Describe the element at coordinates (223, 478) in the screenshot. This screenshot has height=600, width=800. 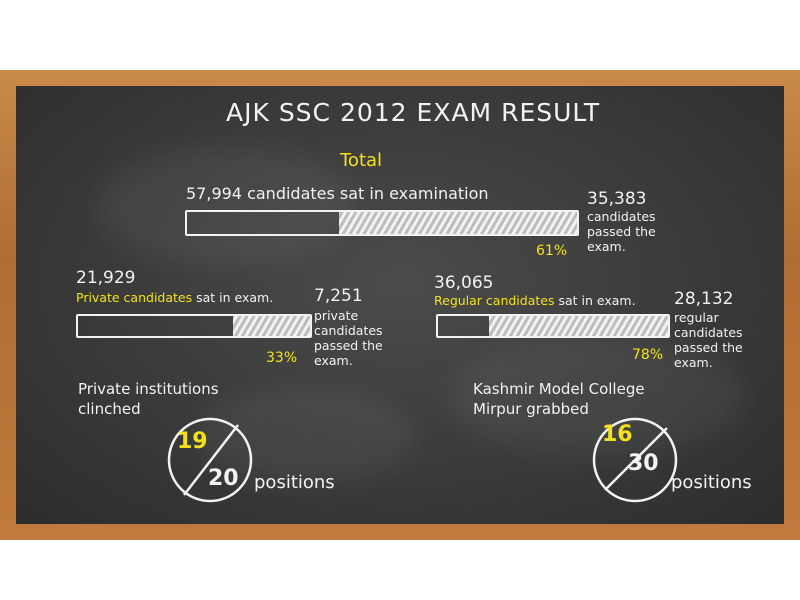
I see `private-institutions-denominator: 20` at that location.